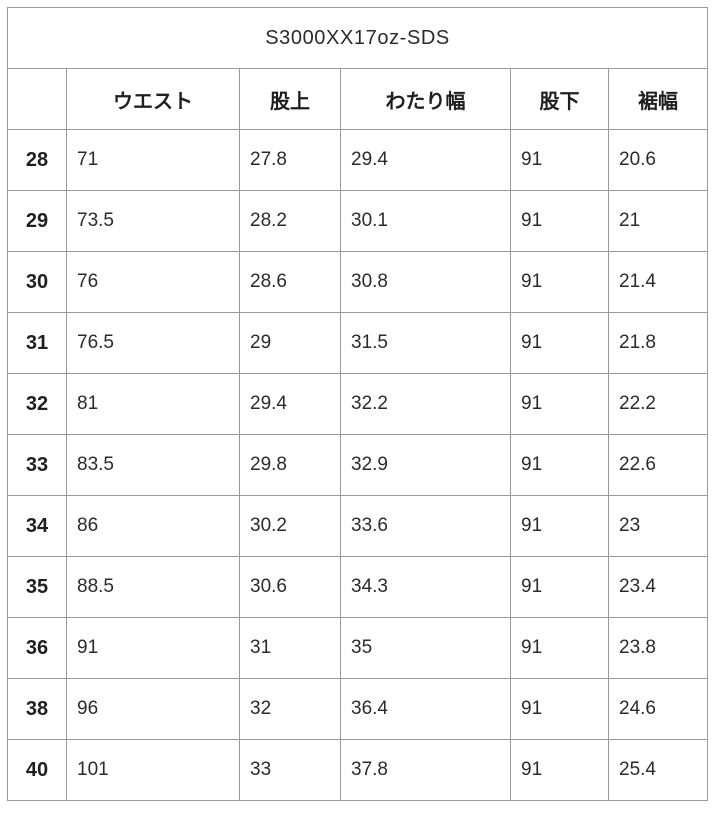 The image size is (715, 819). Describe the element at coordinates (290, 160) in the screenshot. I see `rise-cell: 27.8` at that location.